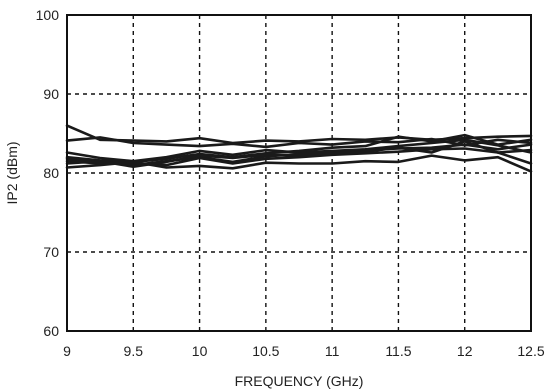 The height and width of the screenshot is (391, 548). What do you see at coordinates (12, 172) in the screenshot?
I see `y-axis-title: IP2 (dBm)` at bounding box center [12, 172].